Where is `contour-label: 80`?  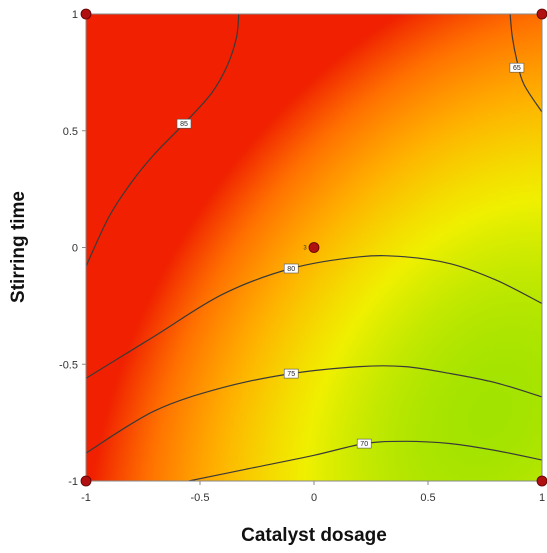
contour-label: 80 is located at coordinates (291, 269).